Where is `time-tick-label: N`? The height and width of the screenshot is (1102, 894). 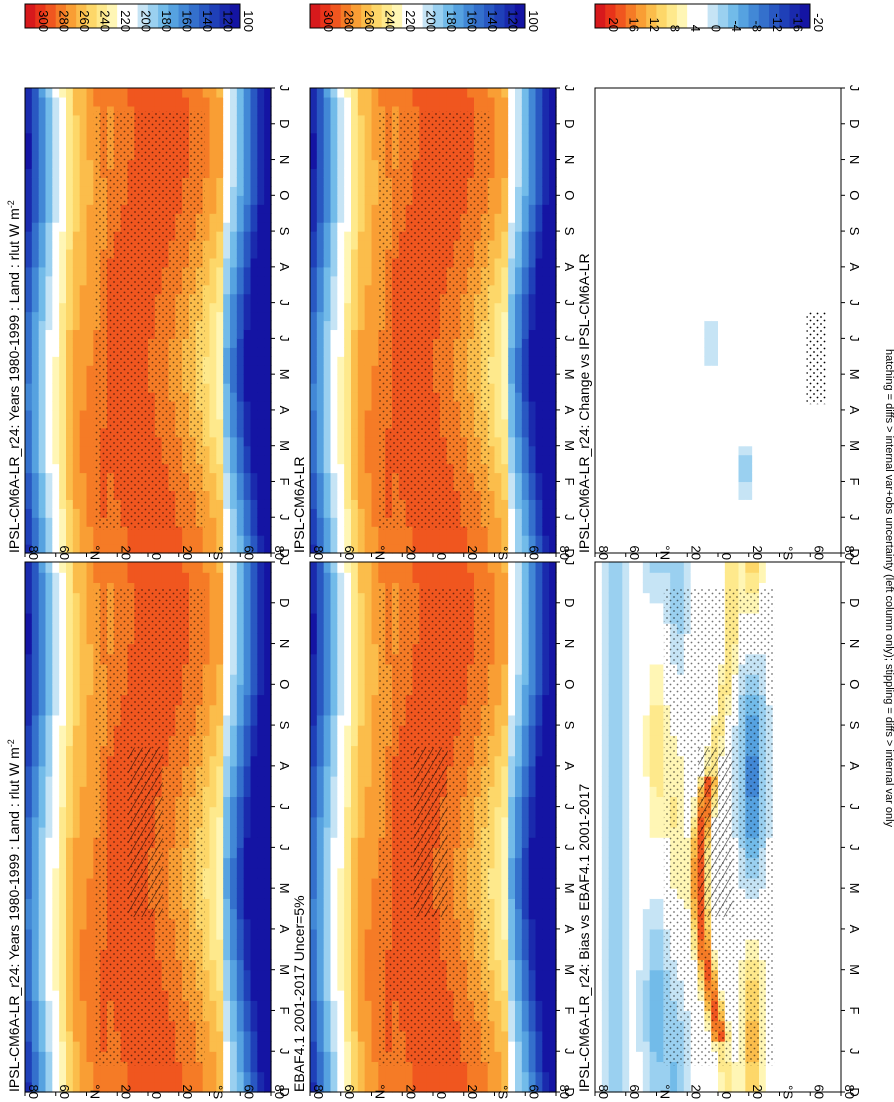 time-tick-label: N is located at coordinates (284, 159).